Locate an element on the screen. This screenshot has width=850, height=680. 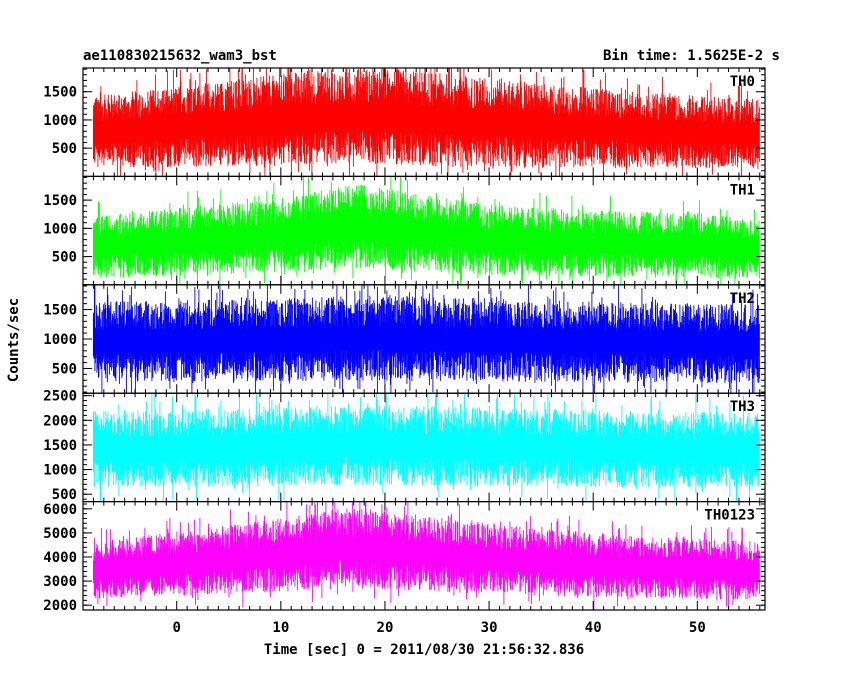
y-axis-label: Counts/sec is located at coordinates (14, 340).